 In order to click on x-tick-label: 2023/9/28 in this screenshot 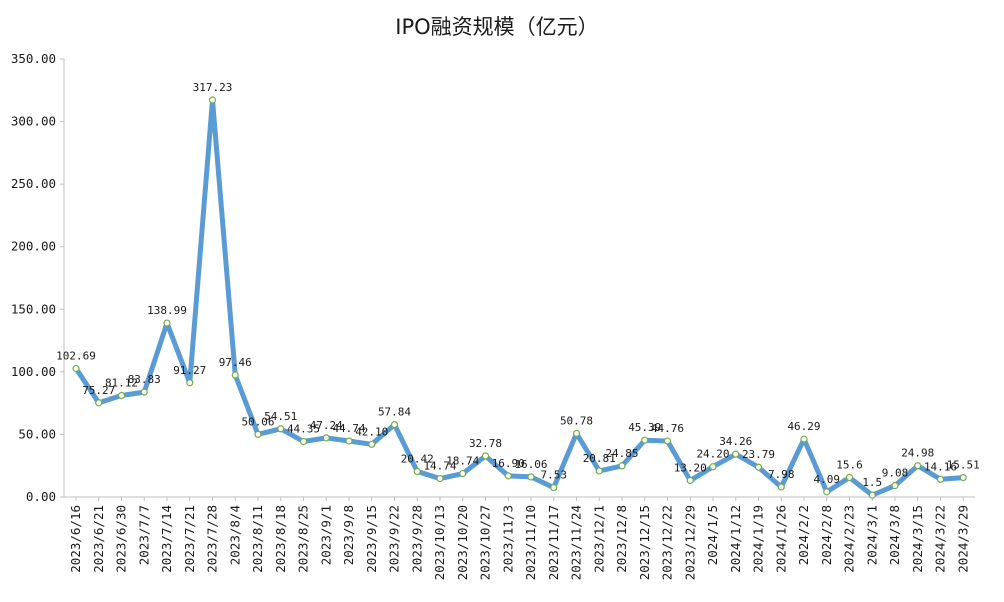, I will do `click(416, 539)`.